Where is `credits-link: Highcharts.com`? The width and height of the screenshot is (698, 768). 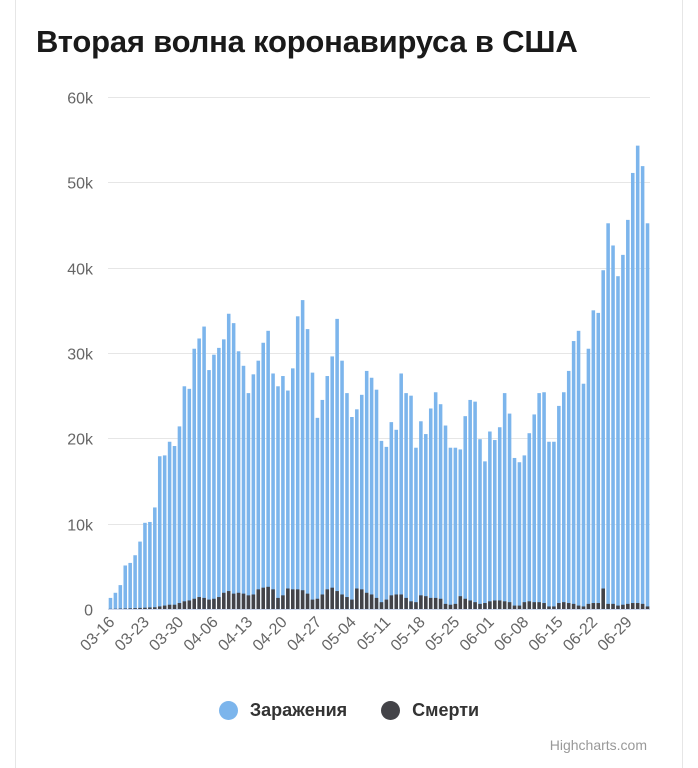
credits-link: Highcharts.com is located at coordinates (598, 745).